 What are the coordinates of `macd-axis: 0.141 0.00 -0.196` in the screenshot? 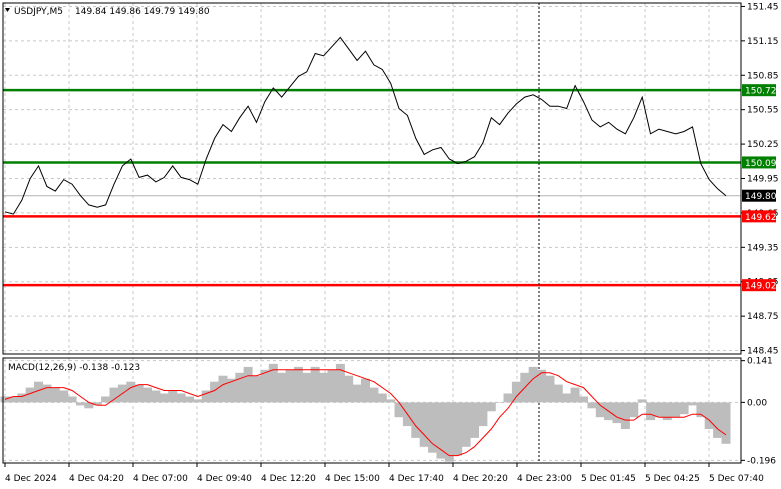 It's located at (758, 411).